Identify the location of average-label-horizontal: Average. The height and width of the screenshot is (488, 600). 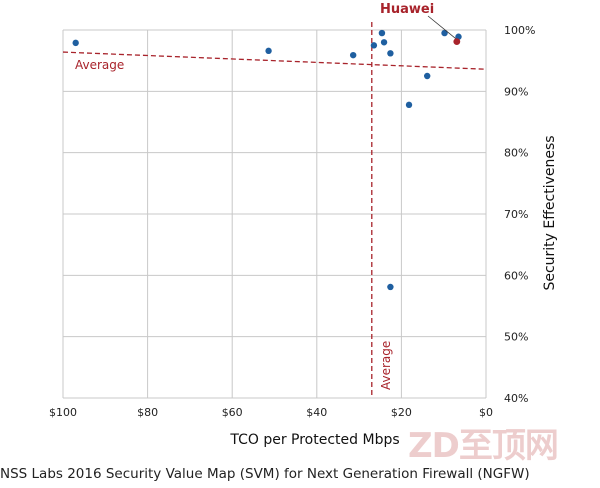
(99, 65).